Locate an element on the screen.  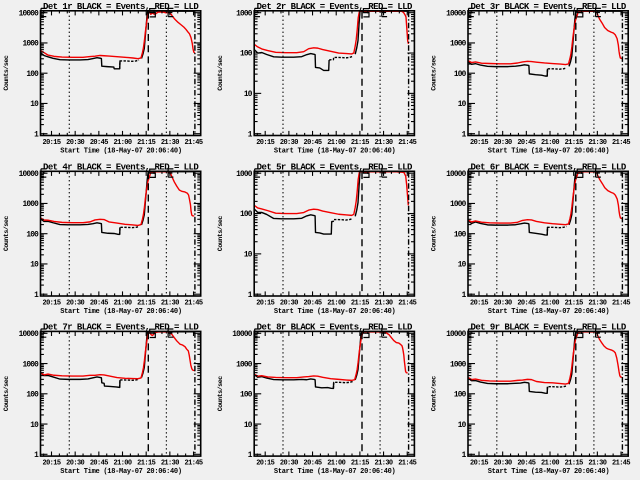
svg-text:Det 9r BLACK = Events, RED = L: Det 9r BLACK = Events, RED = LLD is located at coordinates (548, 328).